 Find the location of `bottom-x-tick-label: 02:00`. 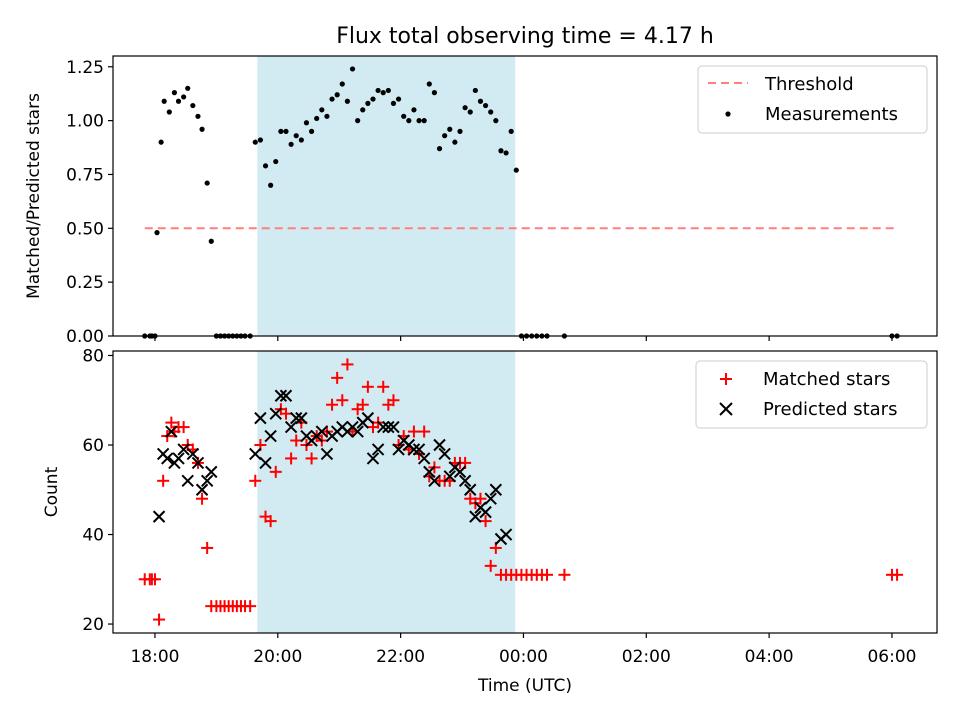

bottom-x-tick-label: 02:00 is located at coordinates (646, 657).